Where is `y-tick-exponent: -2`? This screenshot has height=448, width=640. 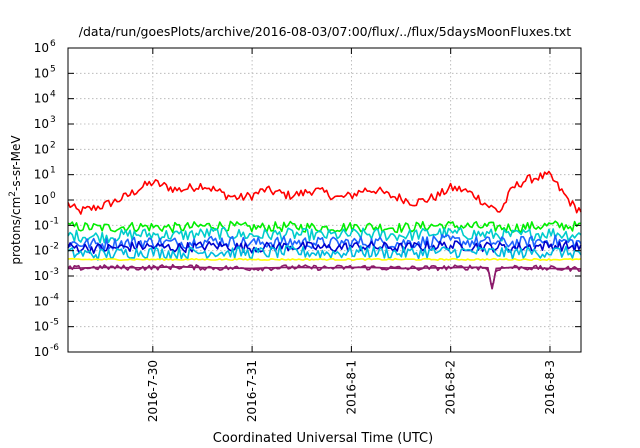
y-tick-exponent: -2 is located at coordinates (54, 247).